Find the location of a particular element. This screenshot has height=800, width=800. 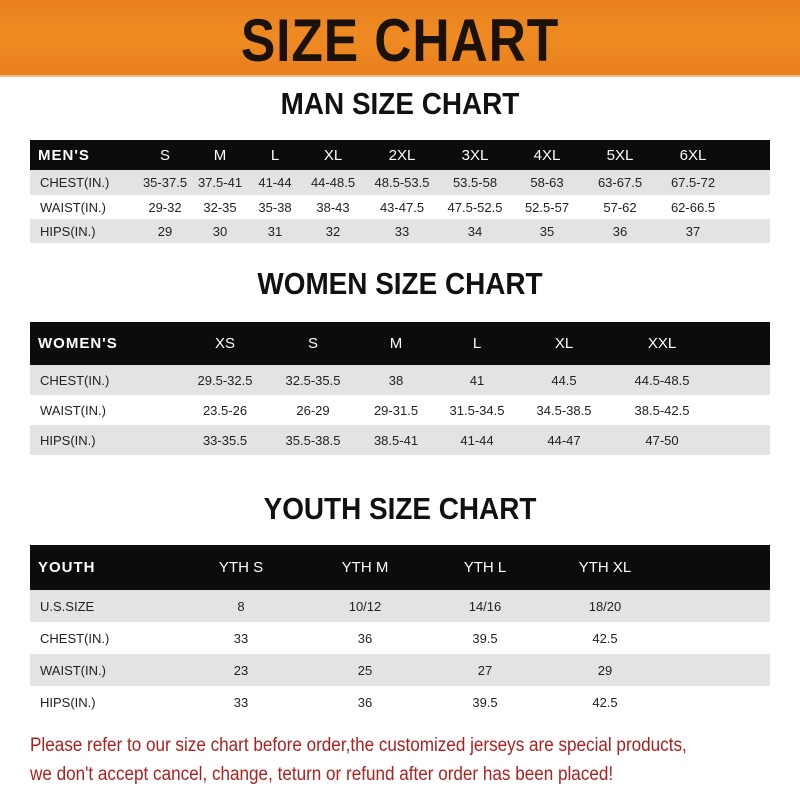

table-cell: 58-63 is located at coordinates (547, 182).